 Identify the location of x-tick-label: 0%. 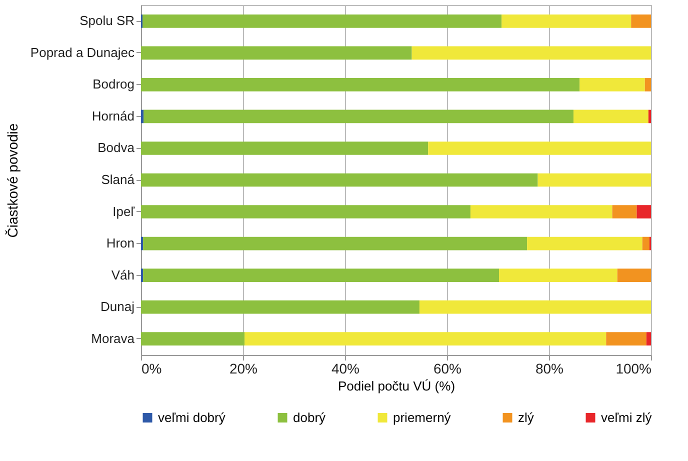
(152, 368).